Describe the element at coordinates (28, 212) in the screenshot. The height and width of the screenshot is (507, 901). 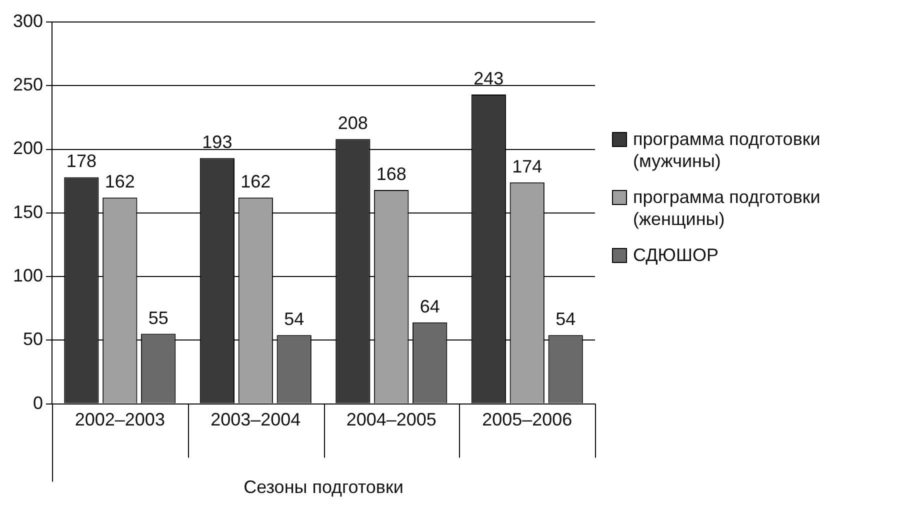
I see `y-tick-label: 150` at that location.